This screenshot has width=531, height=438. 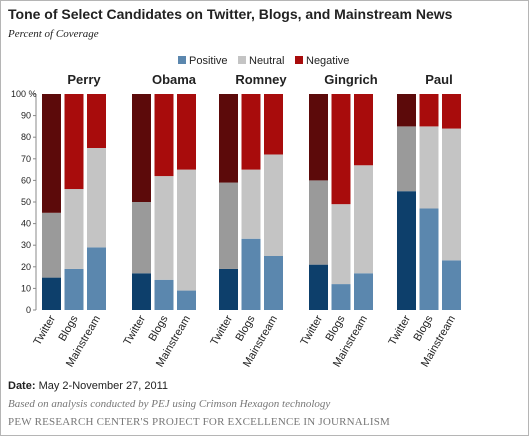 What do you see at coordinates (327, 61) in the screenshot?
I see `legend-label: Negative` at bounding box center [327, 61].